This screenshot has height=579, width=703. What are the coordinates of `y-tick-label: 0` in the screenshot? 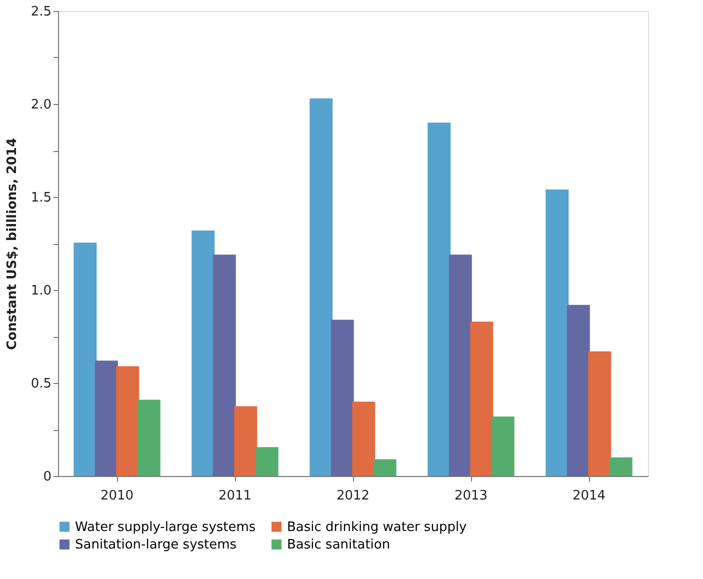 It's located at (47, 477).